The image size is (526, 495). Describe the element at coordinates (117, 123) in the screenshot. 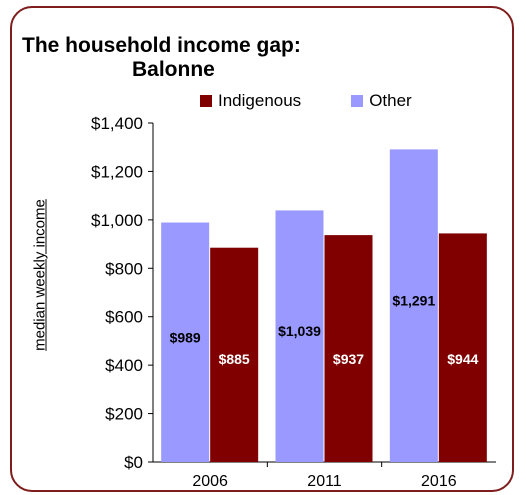

I see `y-tick-label: $1,400` at that location.